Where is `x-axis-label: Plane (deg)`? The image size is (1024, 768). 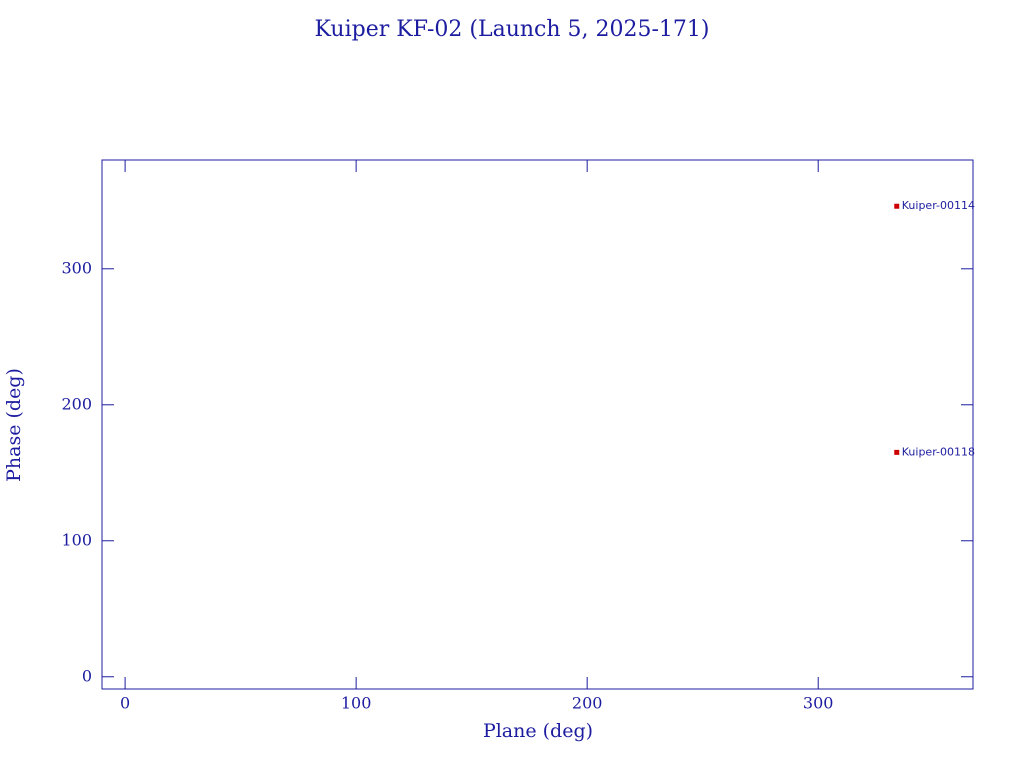 x-axis-label: Plane (deg) is located at coordinates (538, 731).